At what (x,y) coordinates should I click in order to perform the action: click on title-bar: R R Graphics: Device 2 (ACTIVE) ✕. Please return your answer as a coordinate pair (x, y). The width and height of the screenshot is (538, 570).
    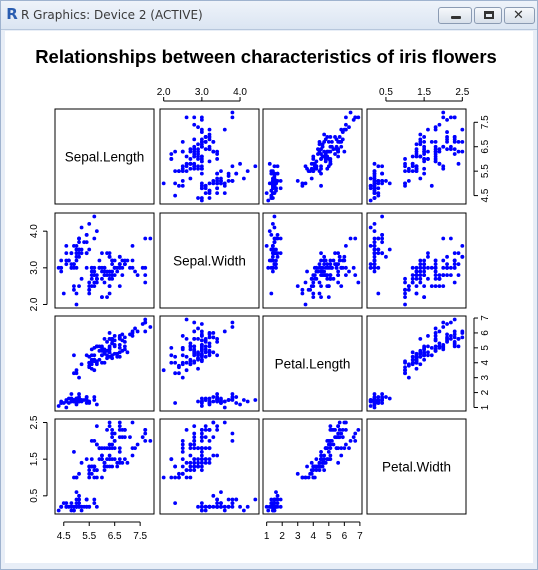
    Looking at the image, I should click on (269, 15).